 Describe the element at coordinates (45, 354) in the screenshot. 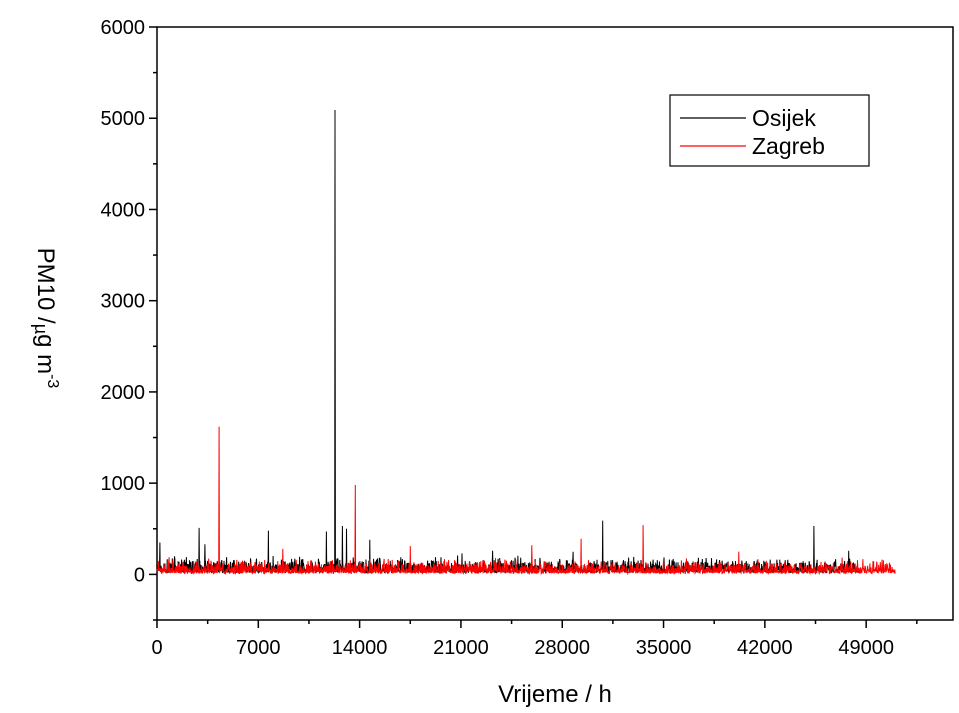

I see `y-axis-title-unit: g m` at that location.